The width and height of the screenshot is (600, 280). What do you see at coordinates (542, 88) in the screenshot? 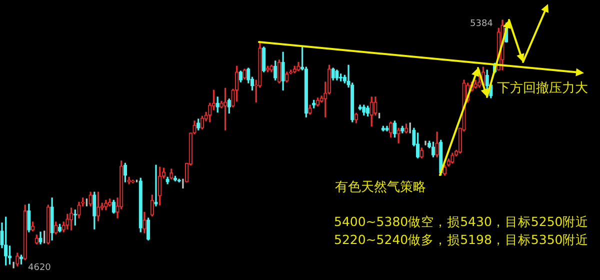
I see `annotation: 下方回撤压力大` at bounding box center [542, 88].